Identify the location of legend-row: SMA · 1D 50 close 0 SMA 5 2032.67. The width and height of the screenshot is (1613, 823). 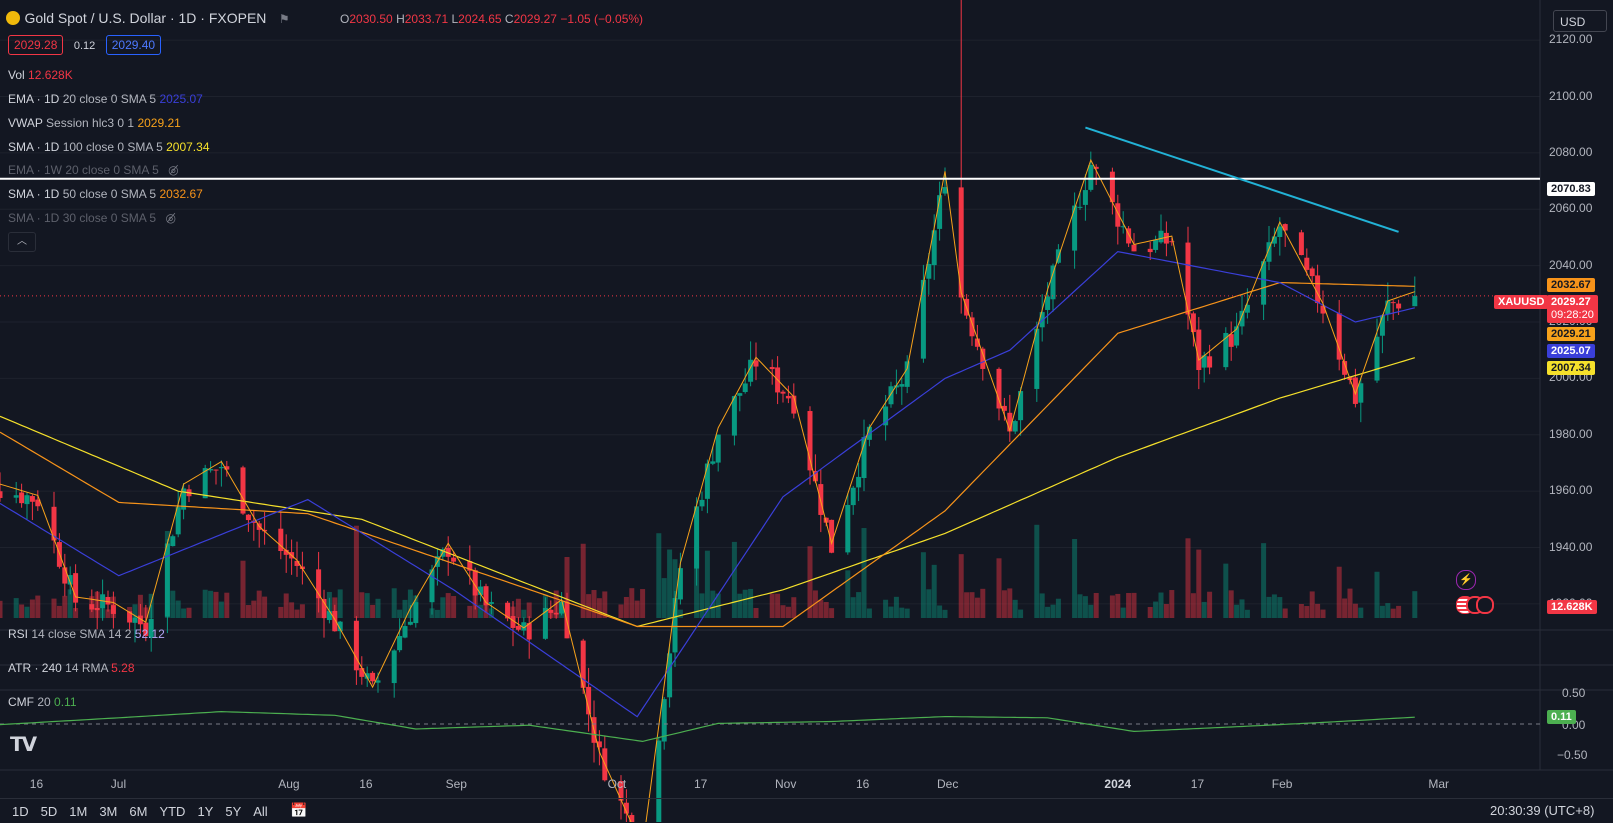
(105, 194).